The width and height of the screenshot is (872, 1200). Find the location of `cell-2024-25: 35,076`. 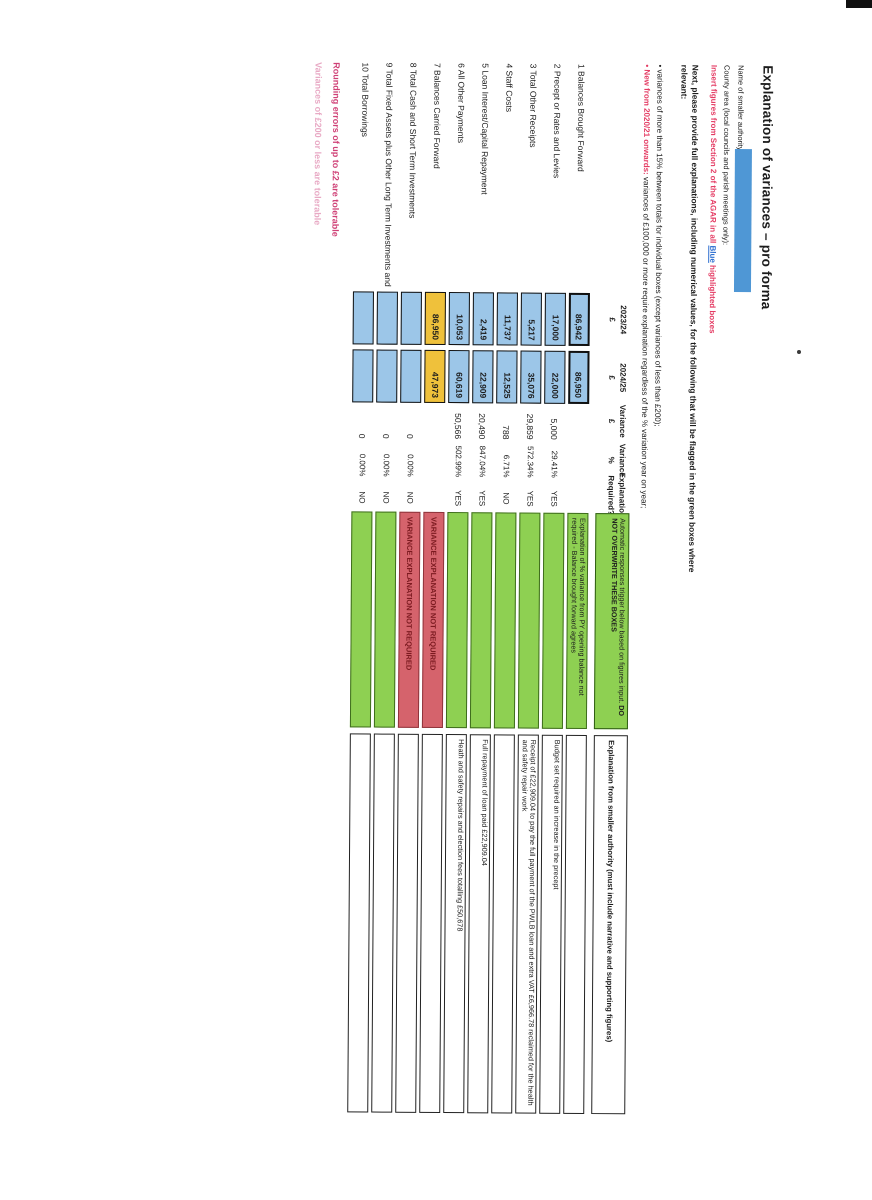

cell-2024-25: 35,076 is located at coordinates (531, 377).